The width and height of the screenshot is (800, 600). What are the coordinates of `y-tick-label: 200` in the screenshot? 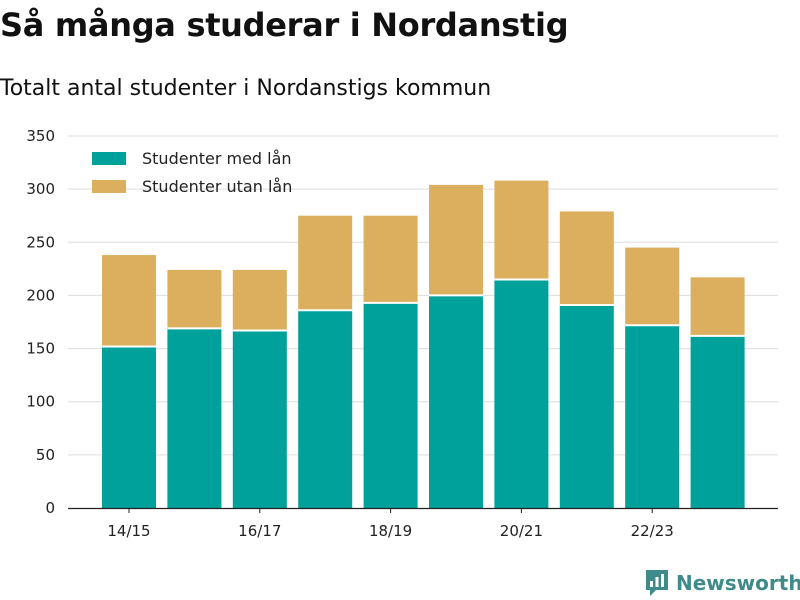 It's located at (40, 295).